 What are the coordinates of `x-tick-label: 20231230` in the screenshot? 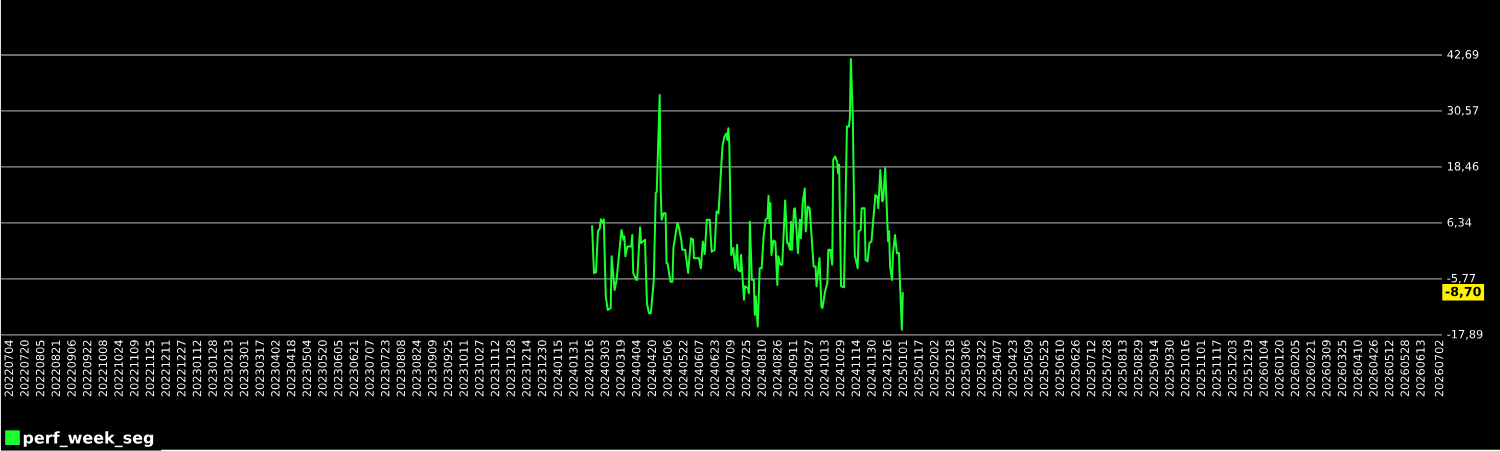 It's located at (542, 368).